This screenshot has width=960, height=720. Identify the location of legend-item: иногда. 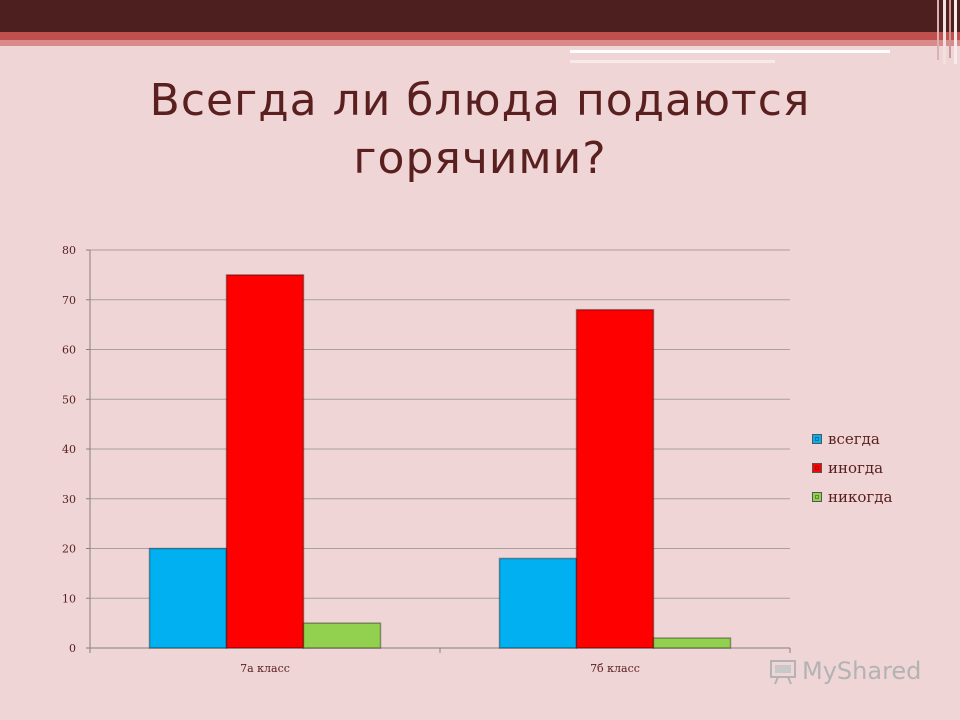
(852, 467).